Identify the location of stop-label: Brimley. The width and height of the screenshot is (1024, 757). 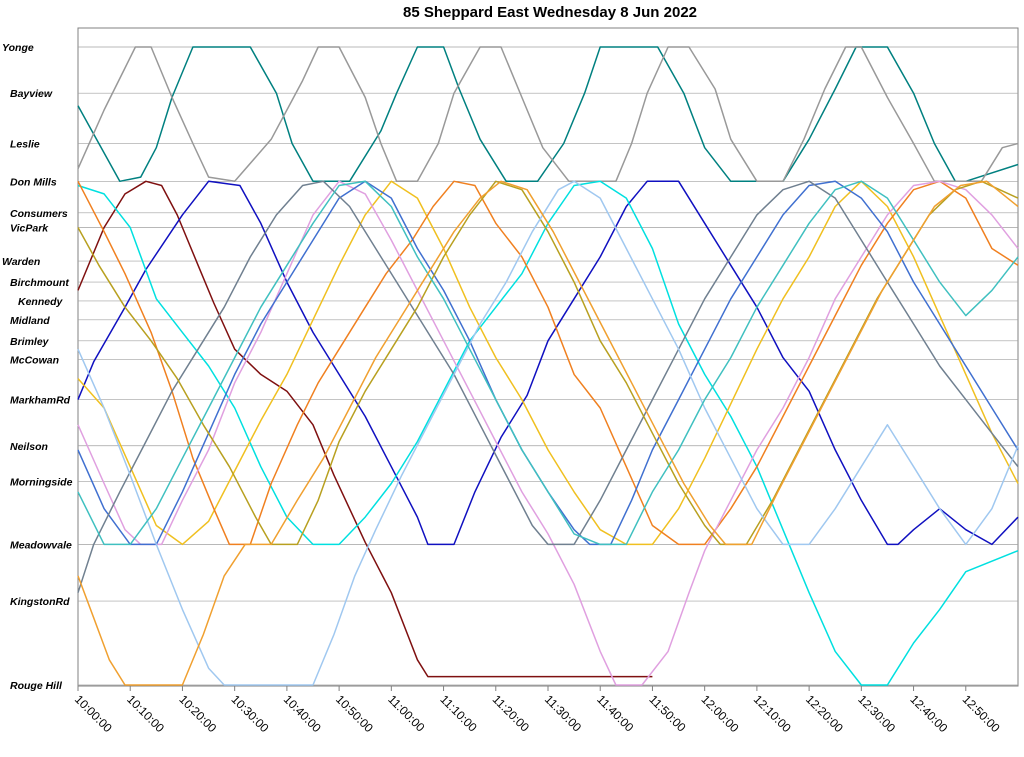
(30, 342).